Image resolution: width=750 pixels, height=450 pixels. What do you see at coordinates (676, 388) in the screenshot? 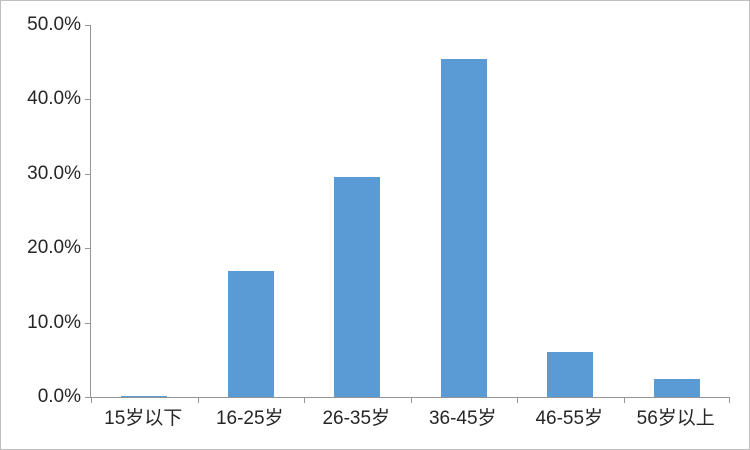
I see `bar-56岁以上` at bounding box center [676, 388].